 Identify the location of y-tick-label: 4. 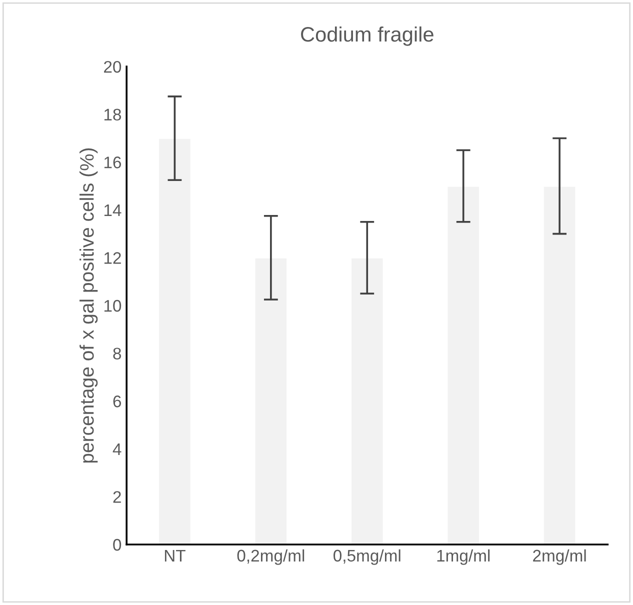
(117, 449).